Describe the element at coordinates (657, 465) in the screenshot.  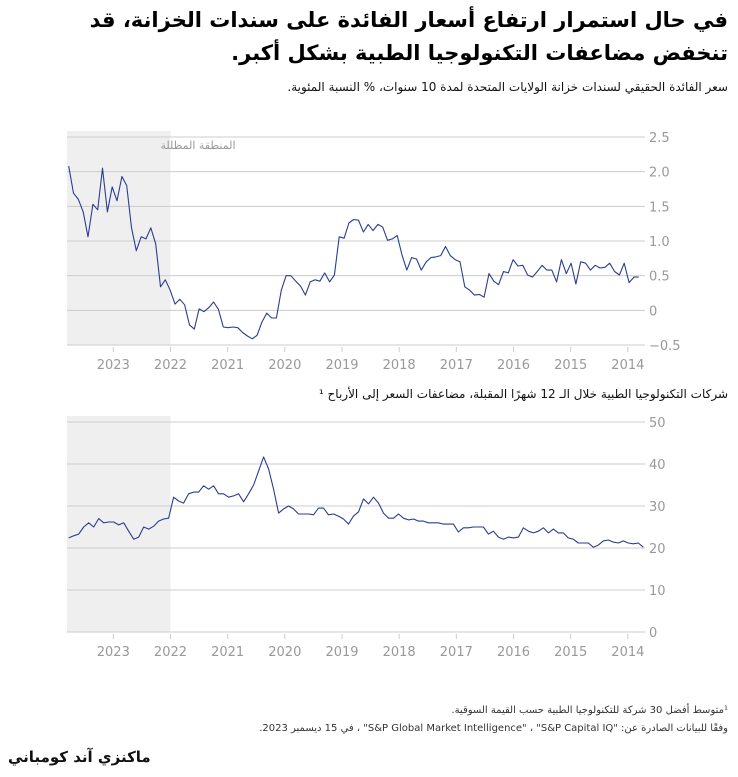
I see `y-tick-label: 40` at that location.